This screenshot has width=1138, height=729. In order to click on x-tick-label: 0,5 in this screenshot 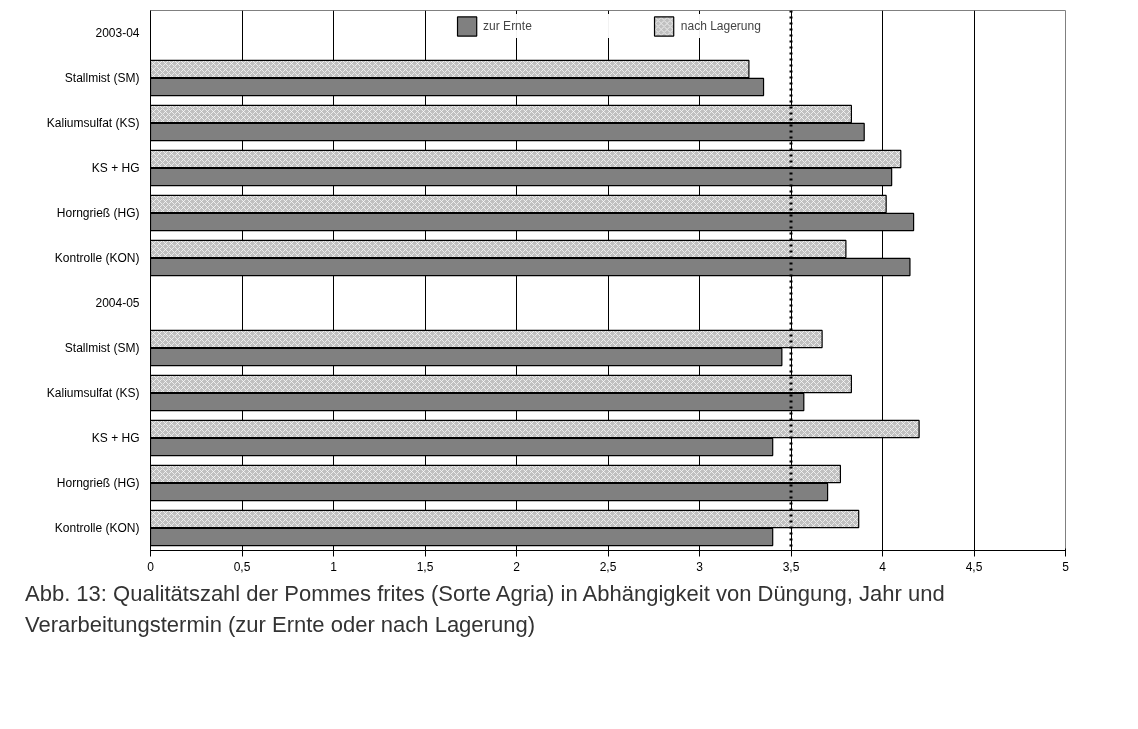, I will do `click(242, 566)`.